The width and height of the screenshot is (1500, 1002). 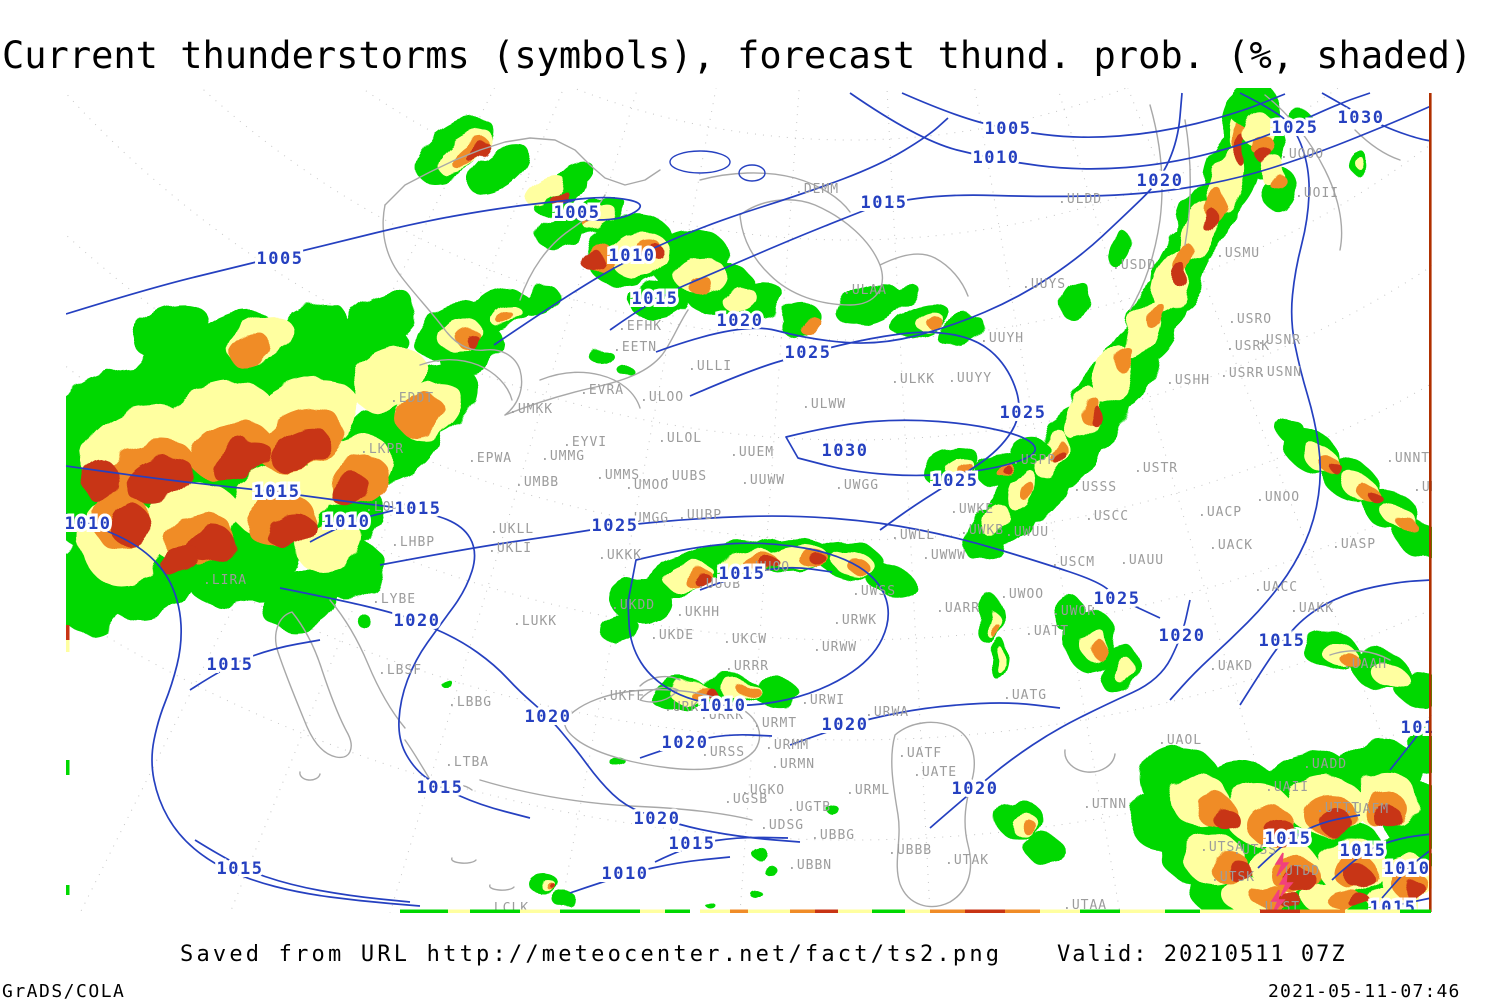 What do you see at coordinates (1250, 319) in the screenshot?
I see `station-label-USRO: .USRO` at bounding box center [1250, 319].